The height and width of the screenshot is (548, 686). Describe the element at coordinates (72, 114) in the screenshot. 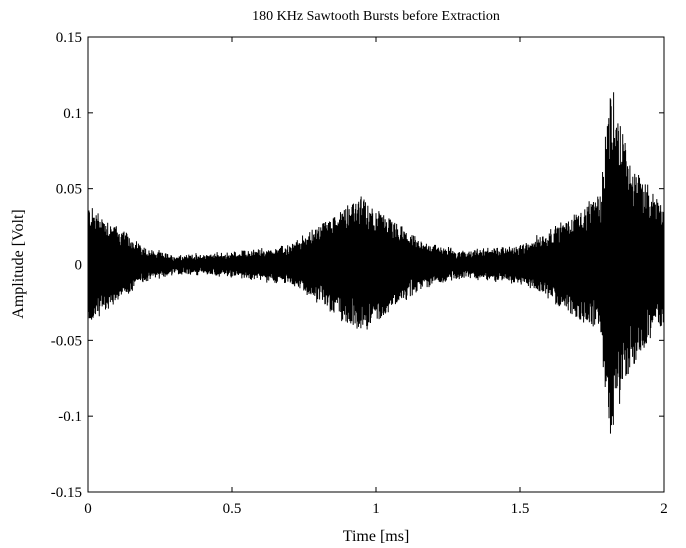

I see `y-tick-label: 0.1` at that location.